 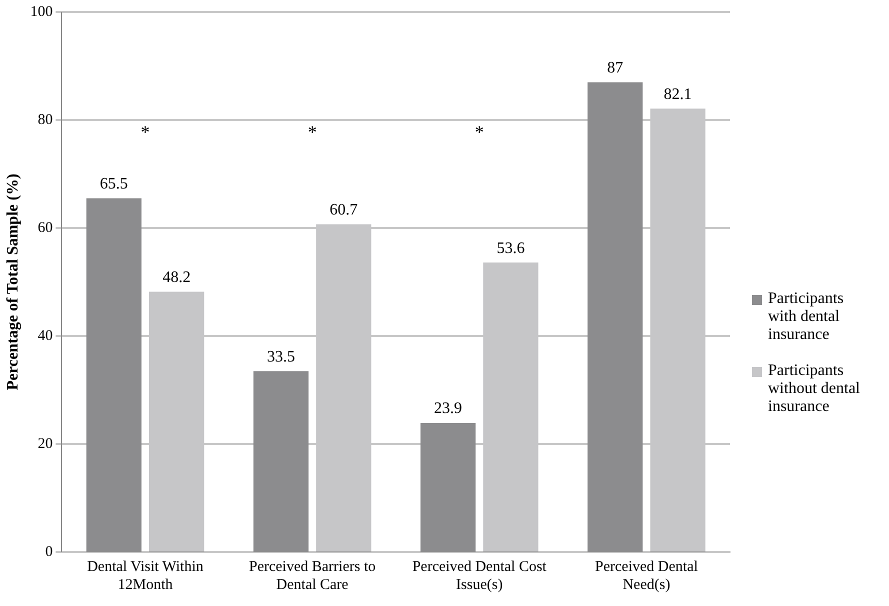 I want to click on data-label: 65.5, so click(x=114, y=184).